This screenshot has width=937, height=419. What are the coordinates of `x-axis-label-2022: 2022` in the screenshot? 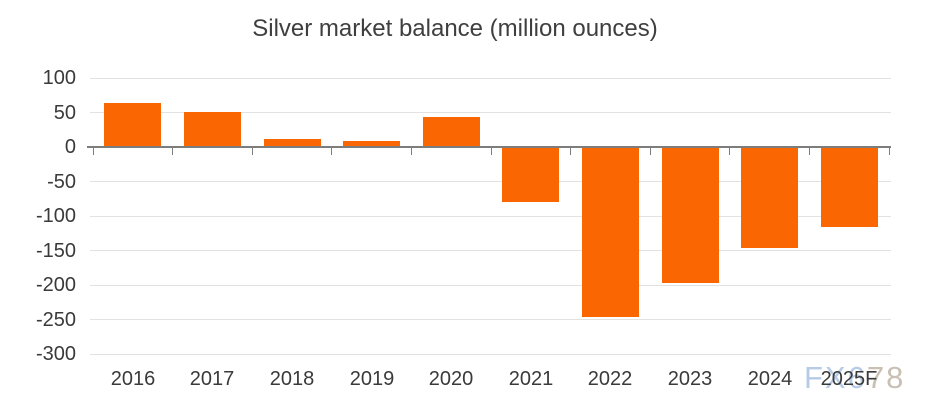 It's located at (610, 379).